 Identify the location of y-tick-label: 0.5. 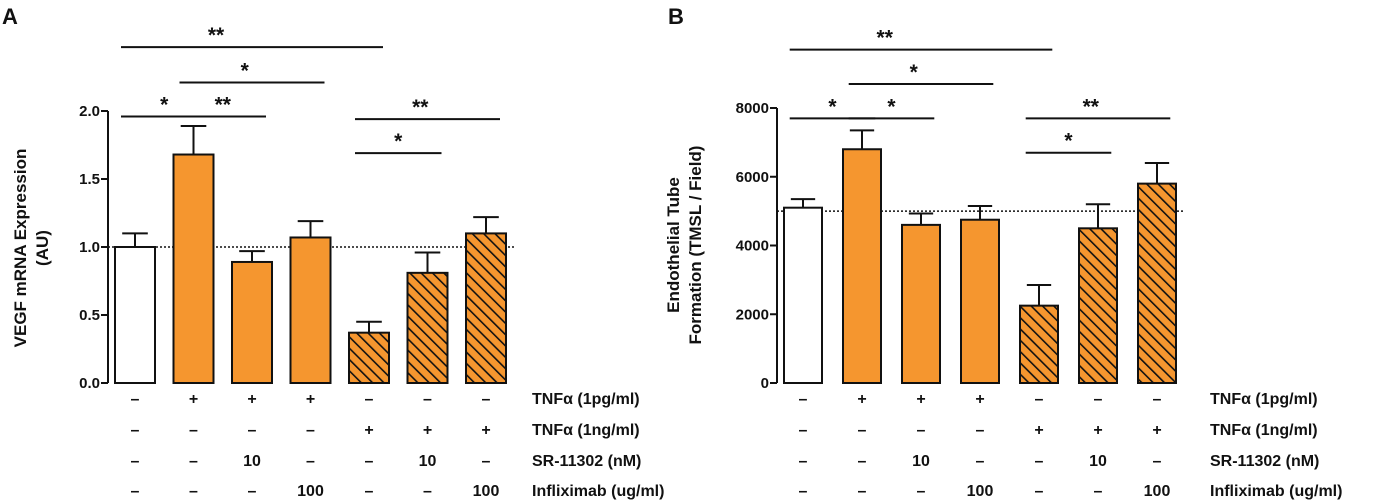
(89, 315).